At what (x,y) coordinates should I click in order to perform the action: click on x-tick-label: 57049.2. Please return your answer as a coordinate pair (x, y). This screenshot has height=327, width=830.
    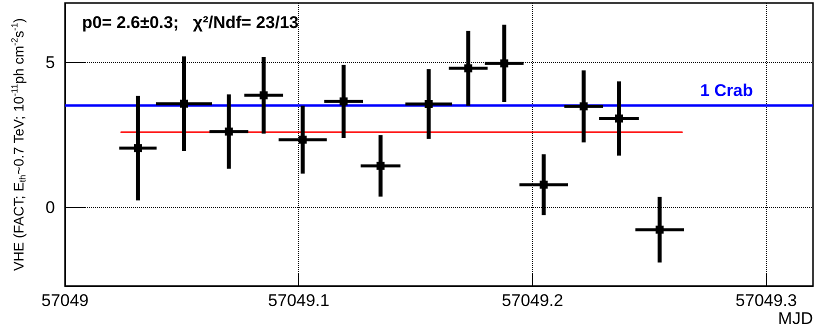
    Looking at the image, I should click on (533, 300).